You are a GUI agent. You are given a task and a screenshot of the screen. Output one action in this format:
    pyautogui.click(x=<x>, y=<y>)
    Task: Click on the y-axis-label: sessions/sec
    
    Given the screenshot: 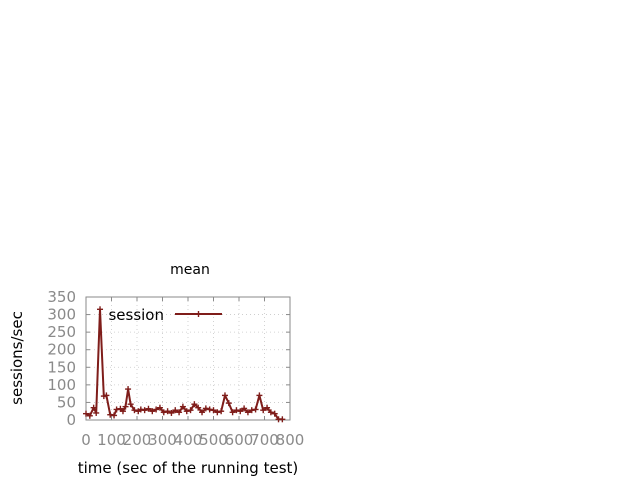 What is the action you would take?
    pyautogui.click(x=17, y=358)
    